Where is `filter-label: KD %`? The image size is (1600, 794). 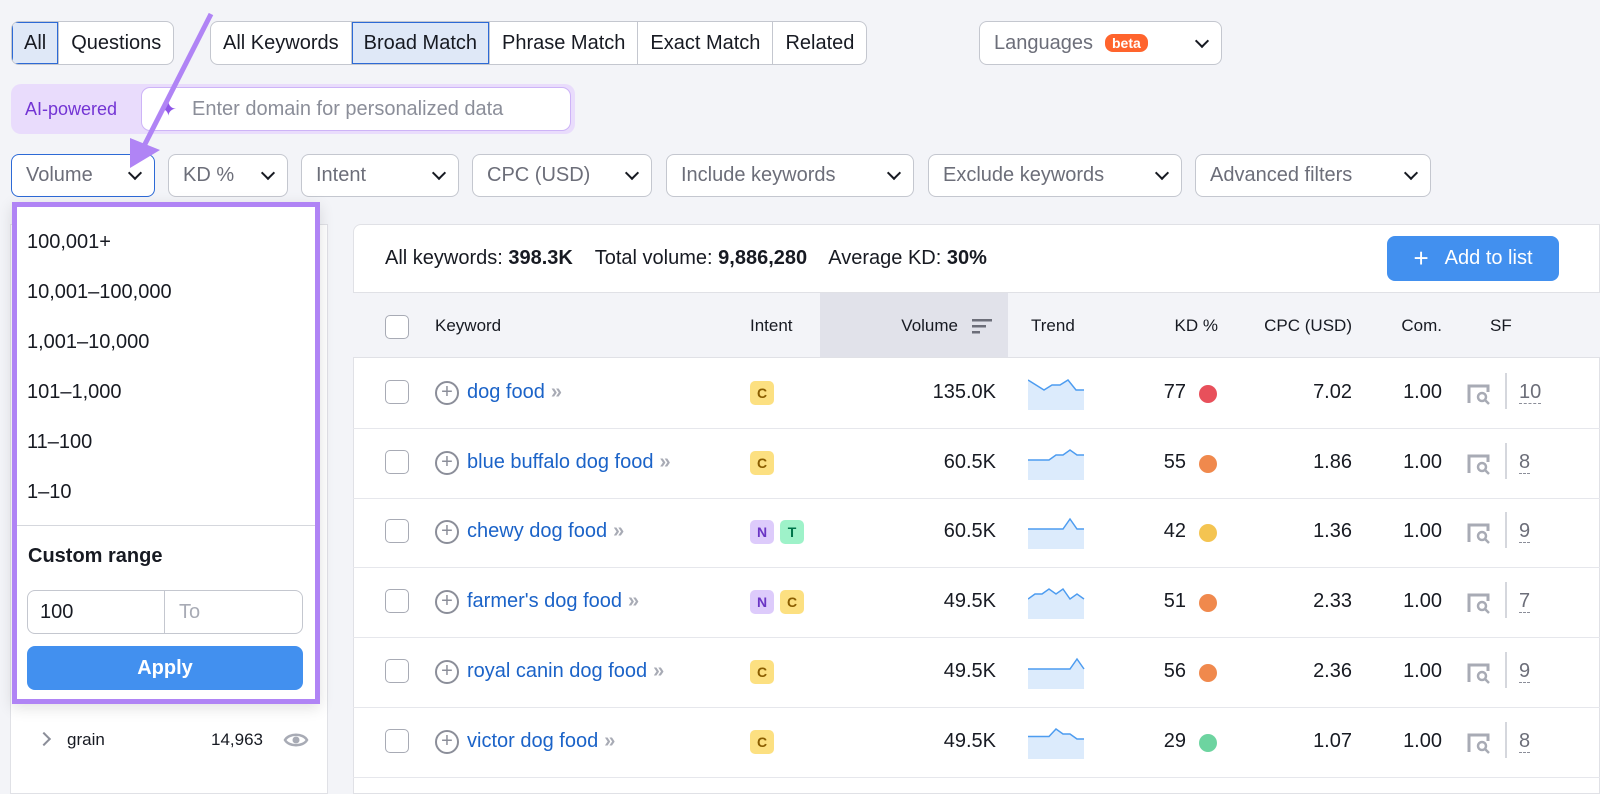
filter-label: KD % is located at coordinates (209, 175).